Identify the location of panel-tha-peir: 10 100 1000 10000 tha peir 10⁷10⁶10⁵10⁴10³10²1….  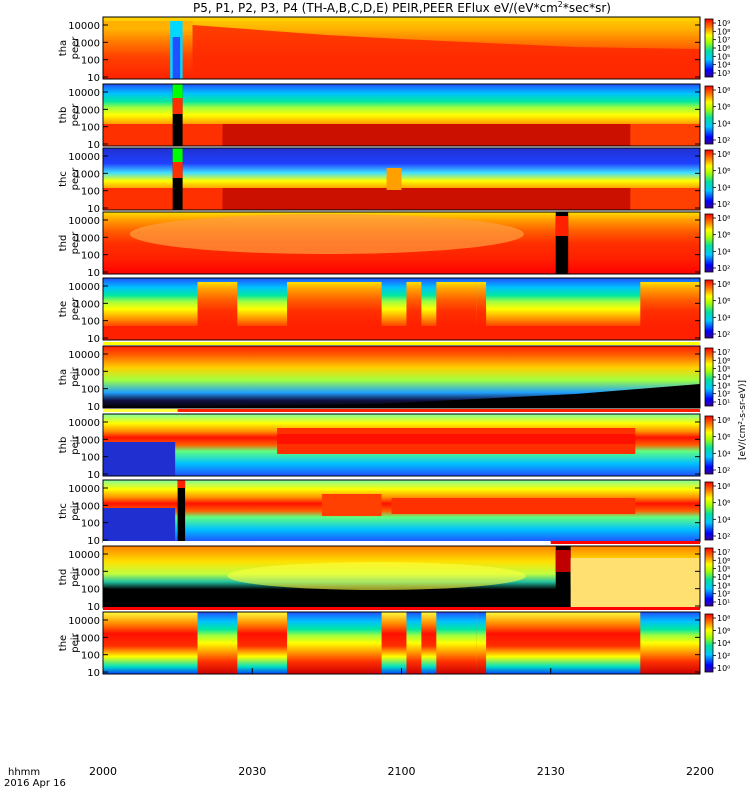
(394, 379).